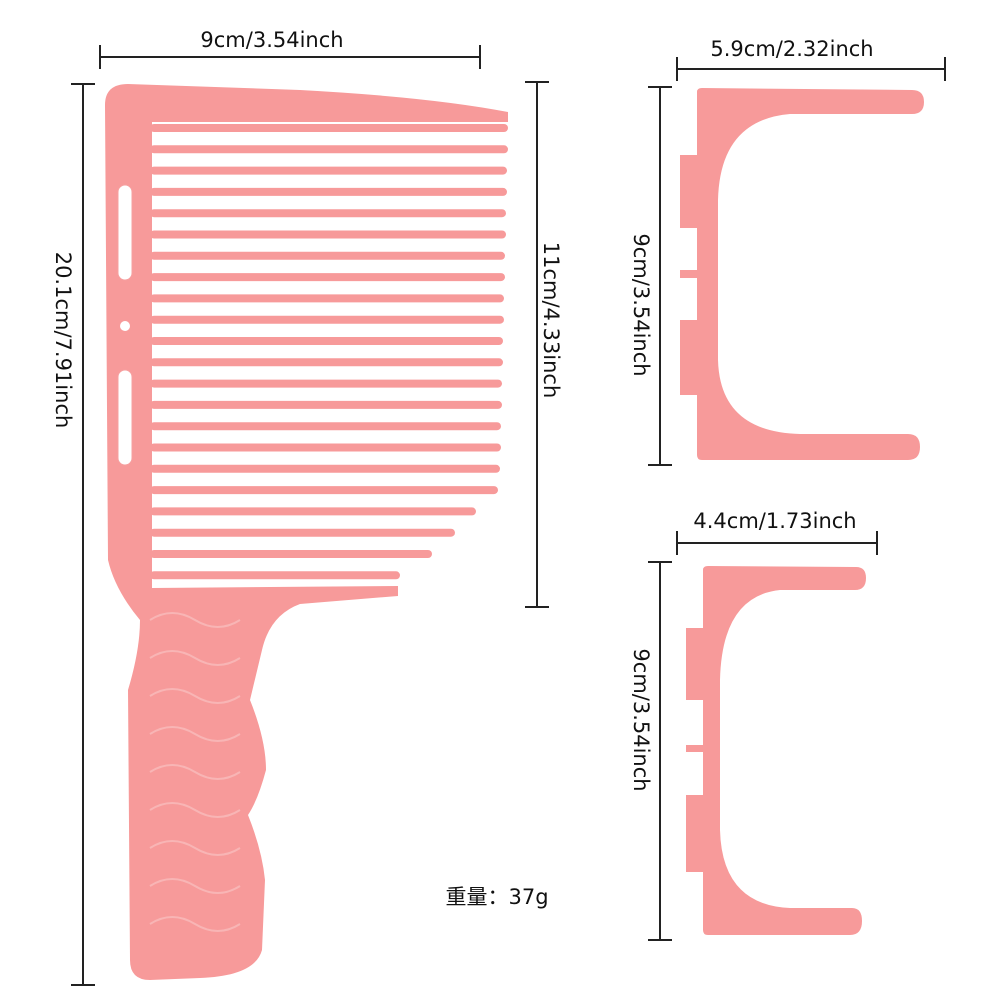 The width and height of the screenshot is (1000, 1000). Describe the element at coordinates (791, 49) in the screenshot. I see `dimension-label: 5.9cm/2.32inch` at that location.